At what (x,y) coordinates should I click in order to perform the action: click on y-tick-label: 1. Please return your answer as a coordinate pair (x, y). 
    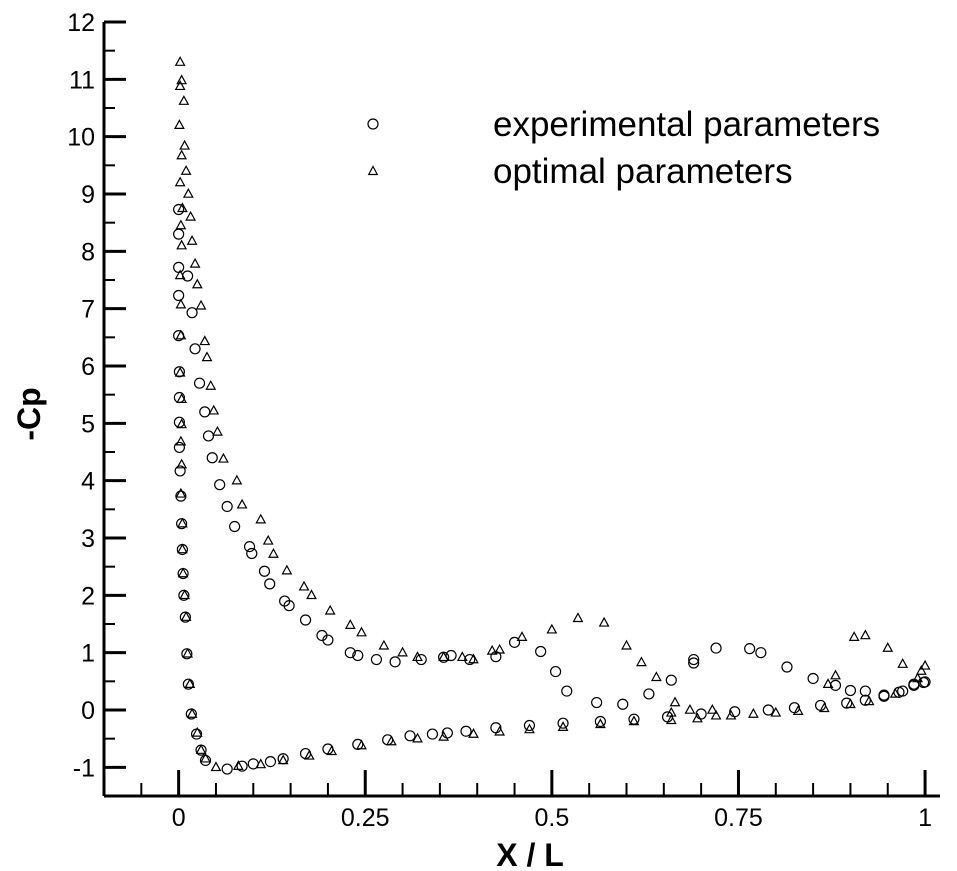
    Looking at the image, I should click on (88, 654).